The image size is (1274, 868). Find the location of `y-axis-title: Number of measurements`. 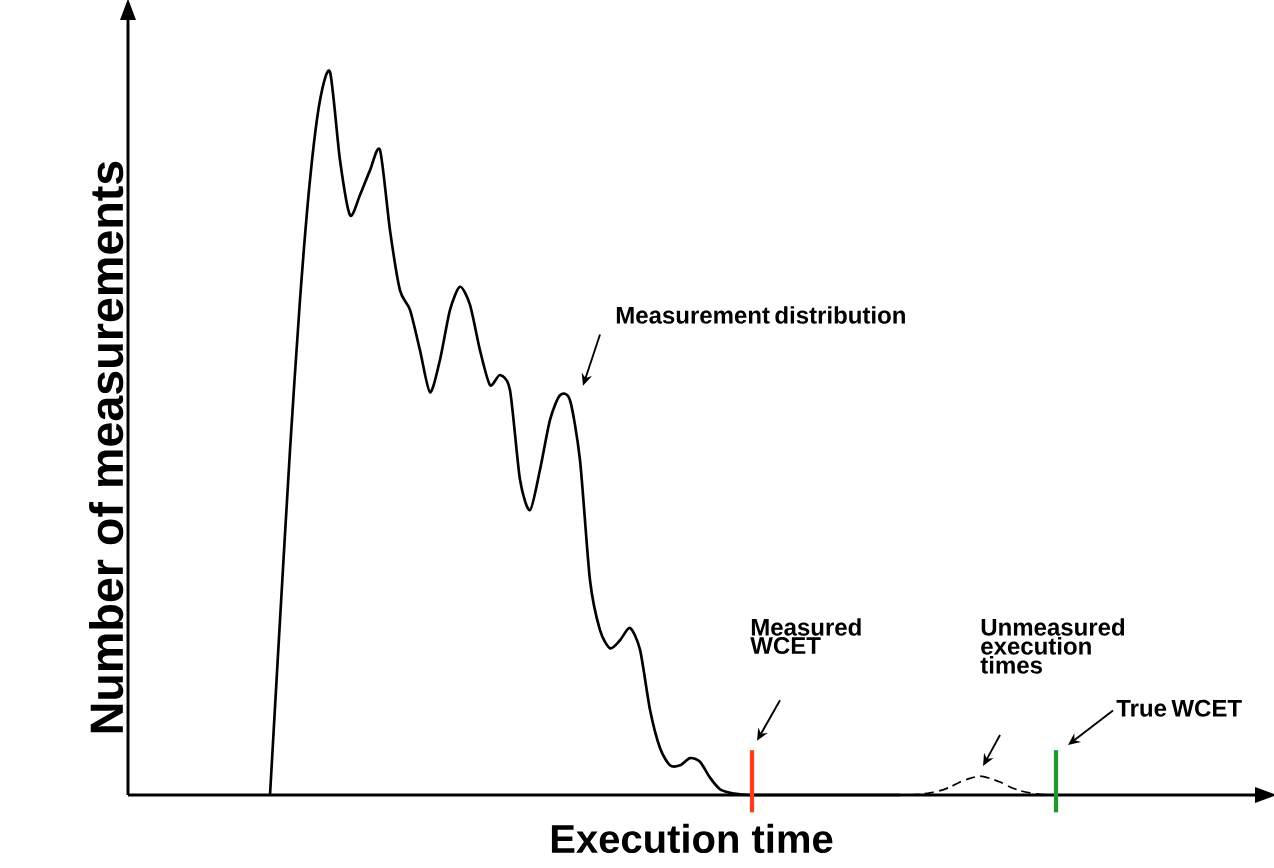

y-axis-title: Number of measurements is located at coordinates (106, 447).